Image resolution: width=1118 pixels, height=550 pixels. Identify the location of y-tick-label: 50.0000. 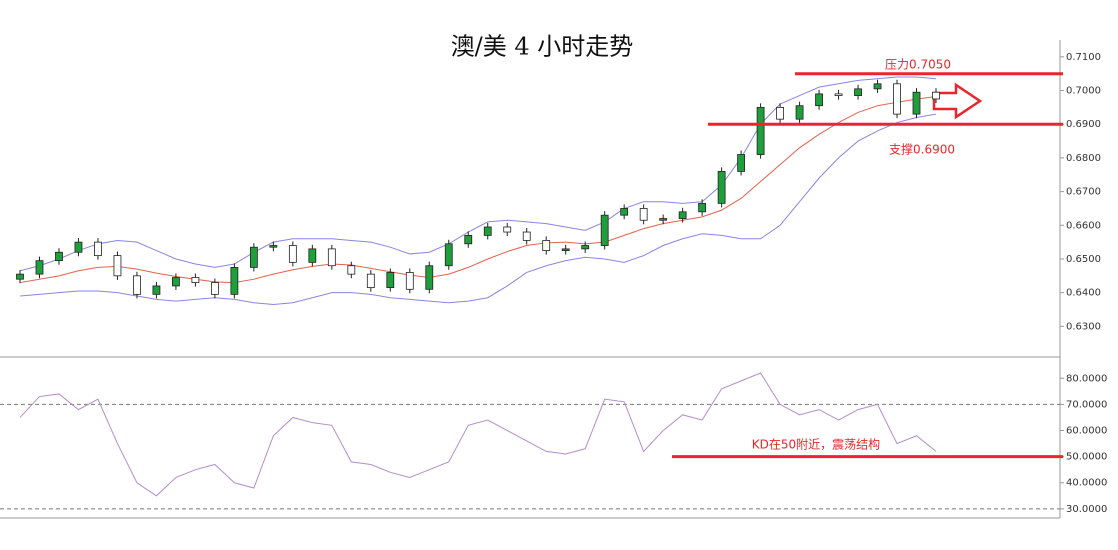
(1086, 457).